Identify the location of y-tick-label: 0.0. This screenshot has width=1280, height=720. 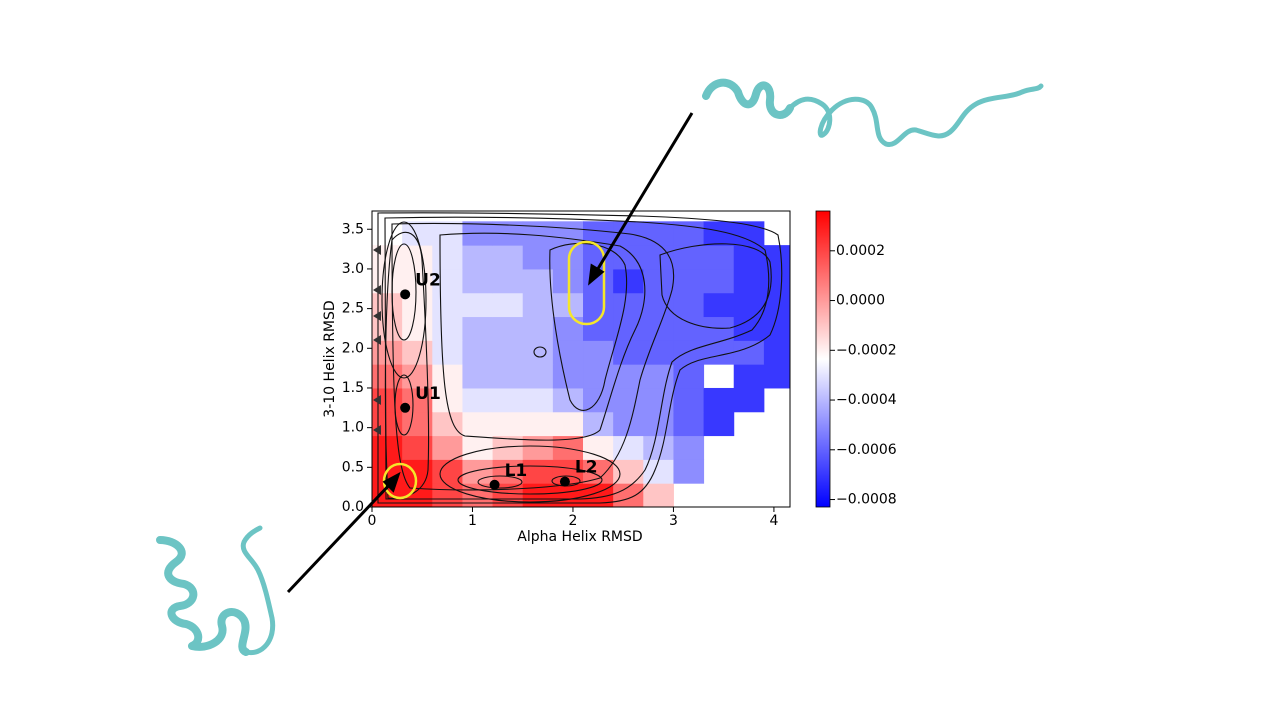
(353, 507).